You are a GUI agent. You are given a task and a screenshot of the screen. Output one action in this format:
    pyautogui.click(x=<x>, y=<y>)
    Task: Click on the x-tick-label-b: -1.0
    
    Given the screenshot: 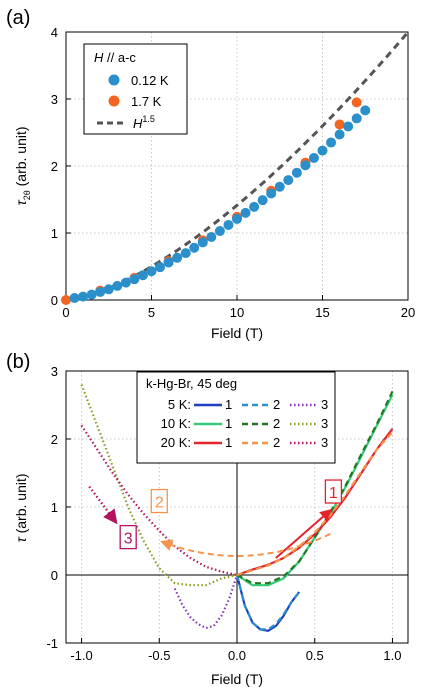 What is the action you would take?
    pyautogui.click(x=81, y=655)
    